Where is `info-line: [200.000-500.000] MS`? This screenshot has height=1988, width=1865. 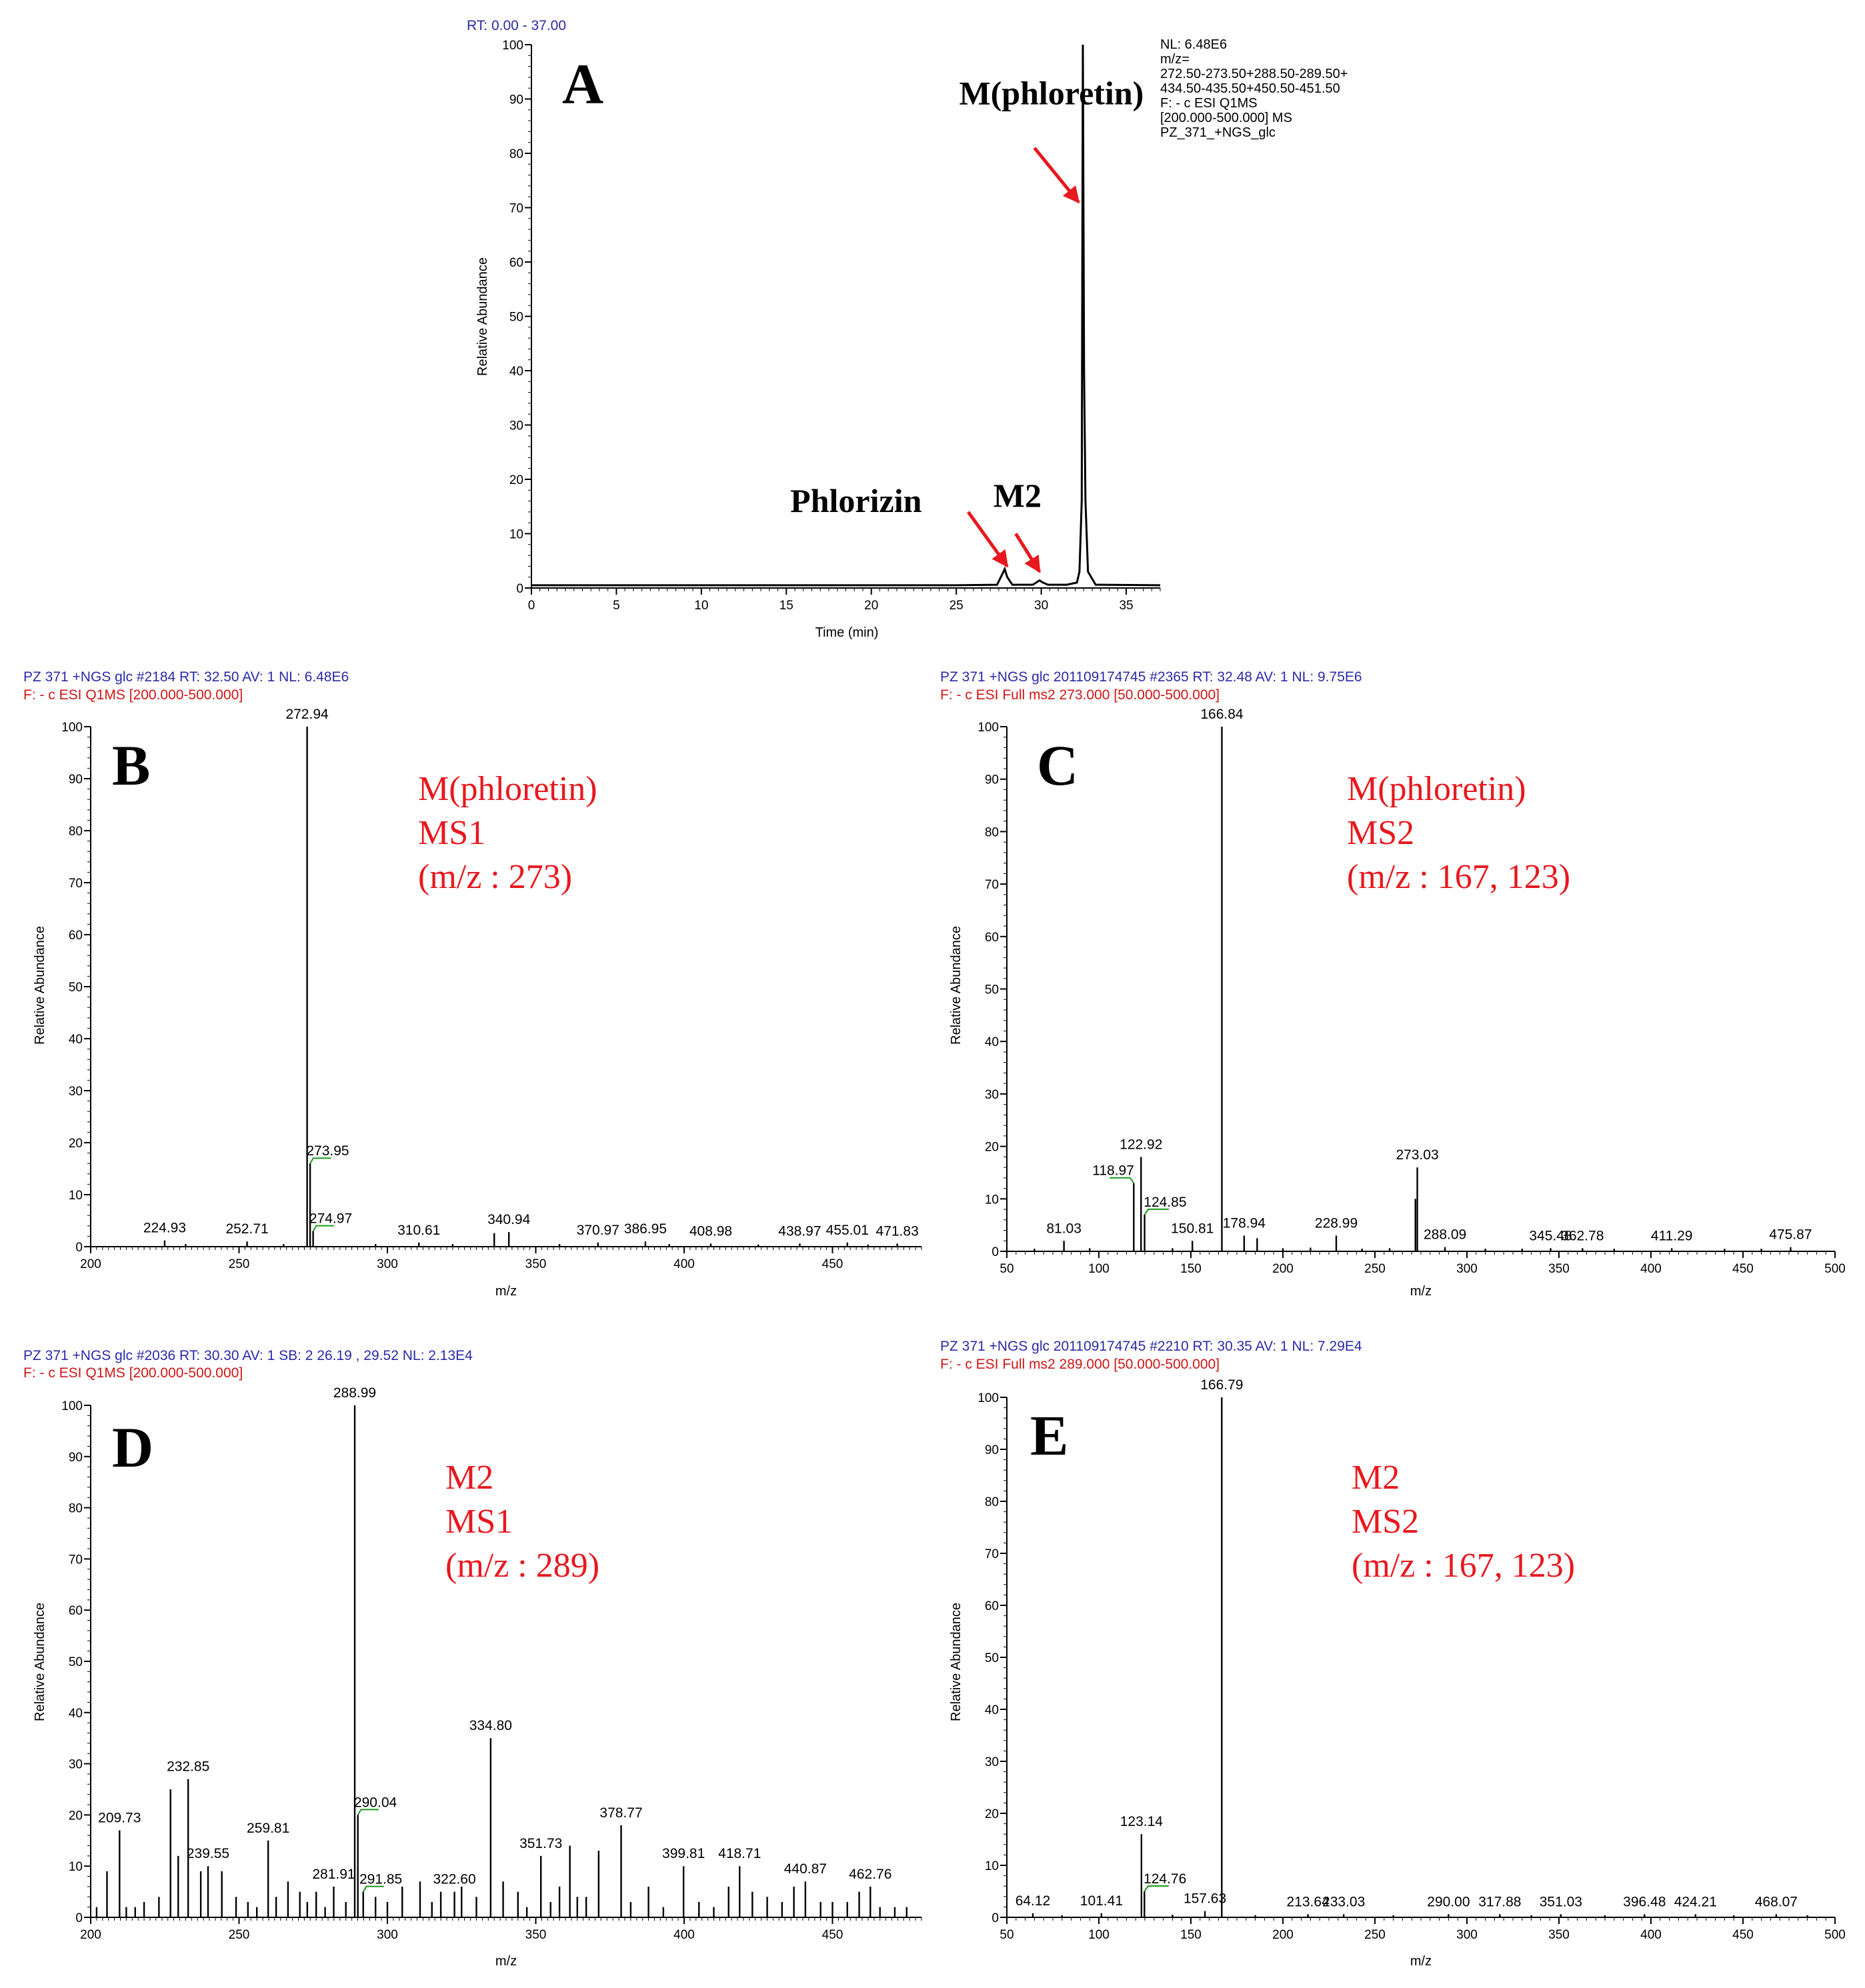 info-line: [200.000-500.000] MS is located at coordinates (1226, 118).